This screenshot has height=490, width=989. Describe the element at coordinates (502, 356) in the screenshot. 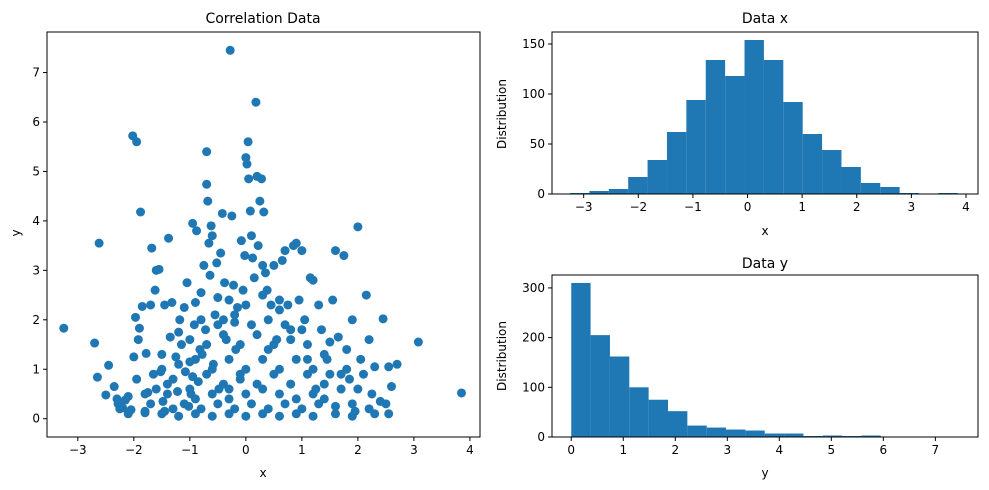

I see `histogram-y-ylabel: Distribution` at that location.